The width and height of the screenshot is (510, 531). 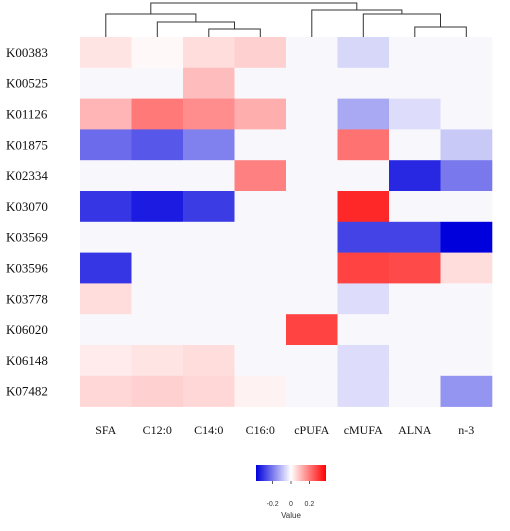 I want to click on heatmap-cell-K03778-cmufa, so click(x=363, y=299).